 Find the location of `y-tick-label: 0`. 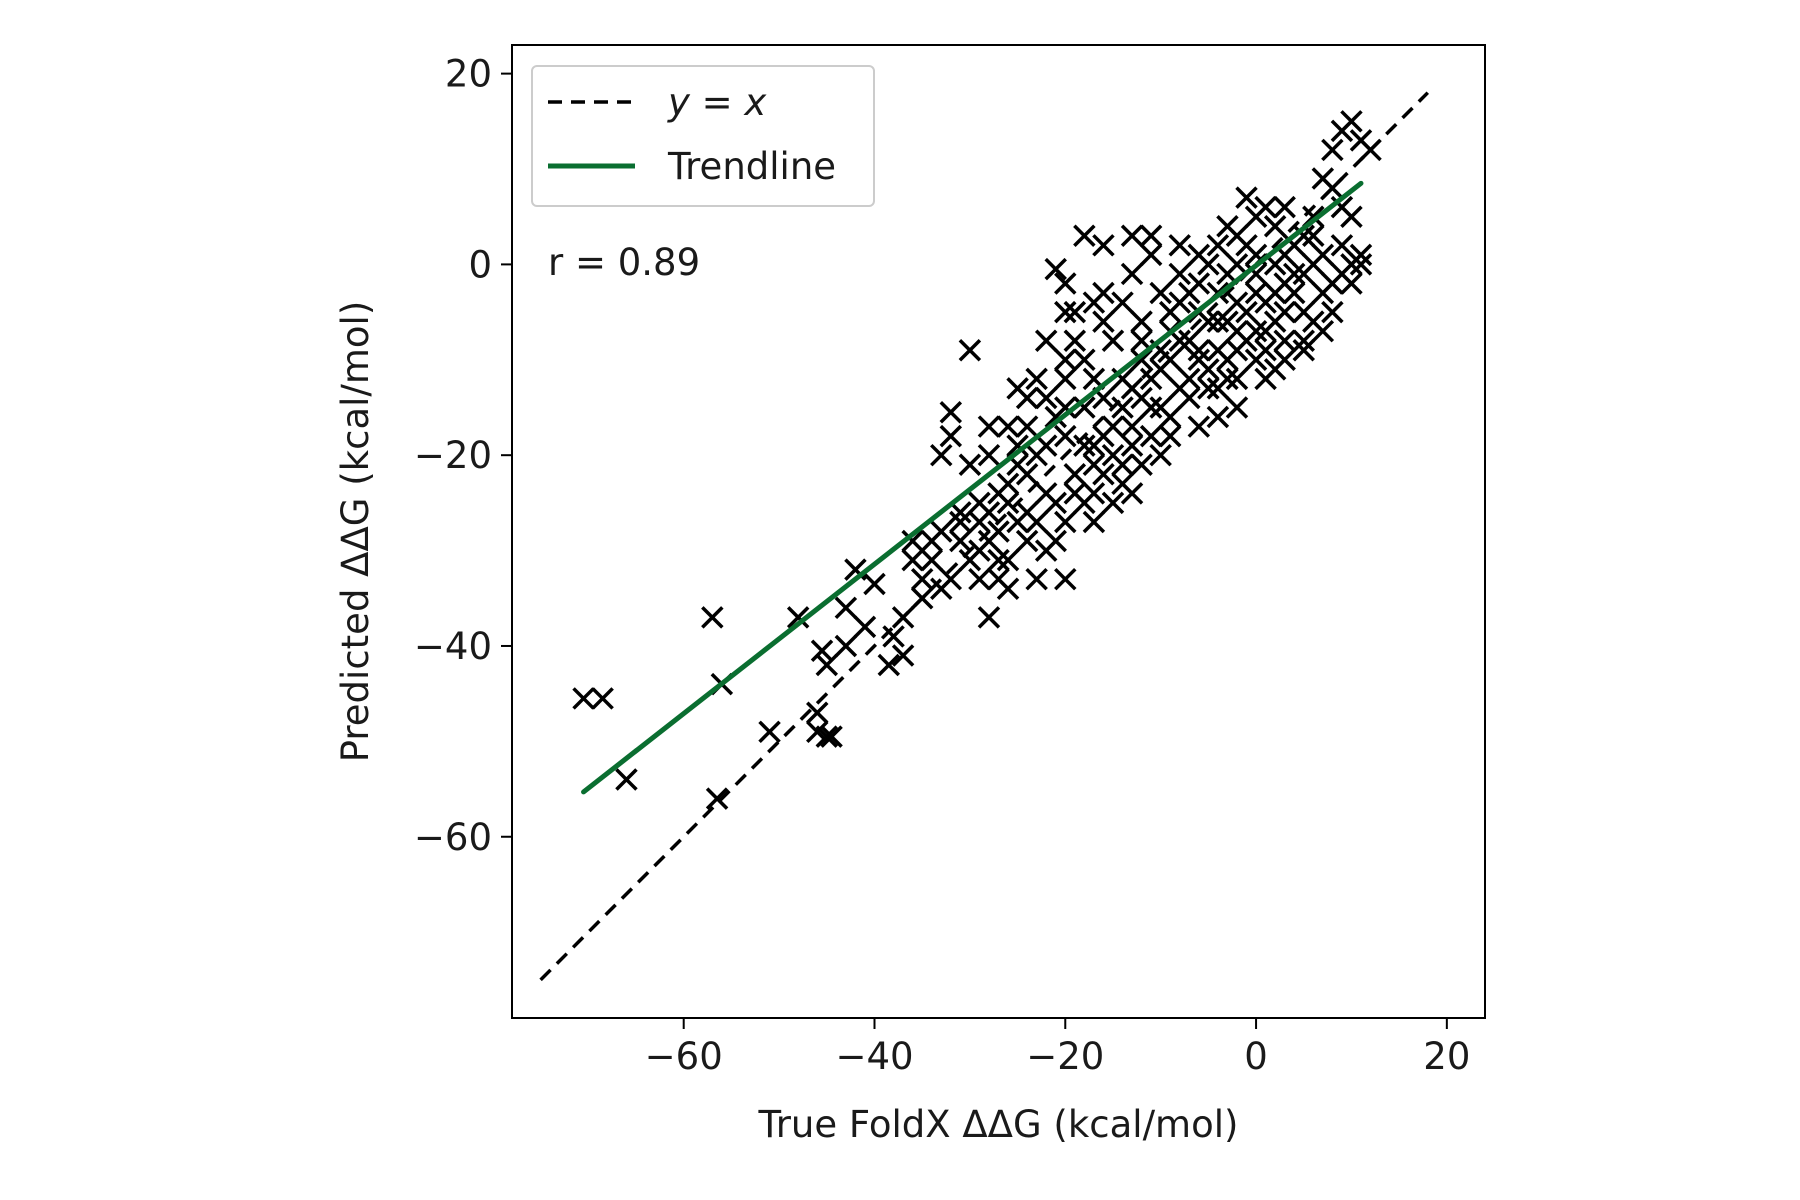

y-tick-label: 0 is located at coordinates (480, 264).